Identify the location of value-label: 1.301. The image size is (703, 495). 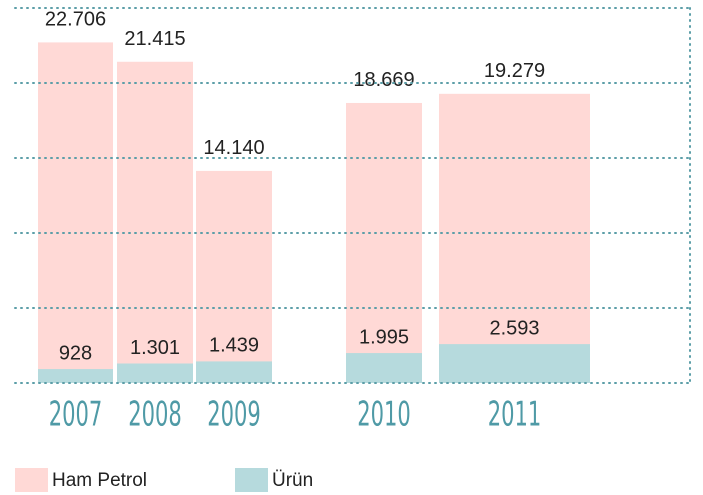
(155, 348).